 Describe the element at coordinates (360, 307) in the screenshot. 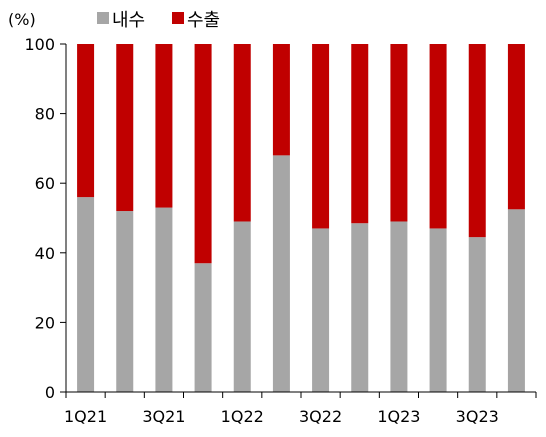

I see `bar-domestic-4Q22` at that location.